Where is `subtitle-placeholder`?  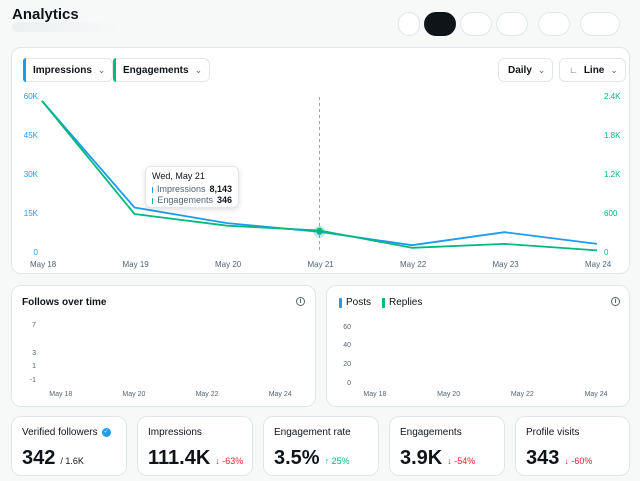
subtitle-placeholder is located at coordinates (67, 27).